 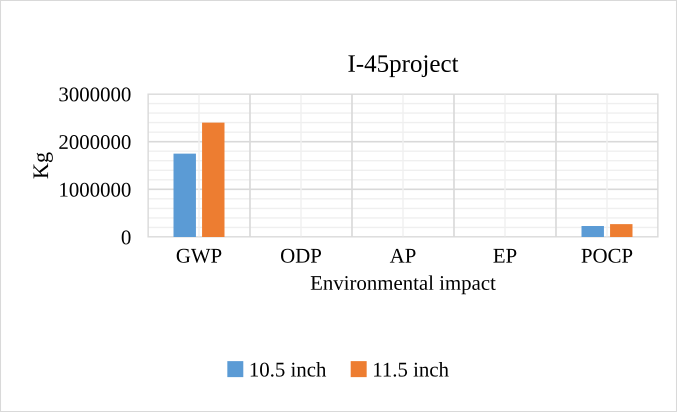 I want to click on y-tick-label: 2000000, so click(x=95, y=142).